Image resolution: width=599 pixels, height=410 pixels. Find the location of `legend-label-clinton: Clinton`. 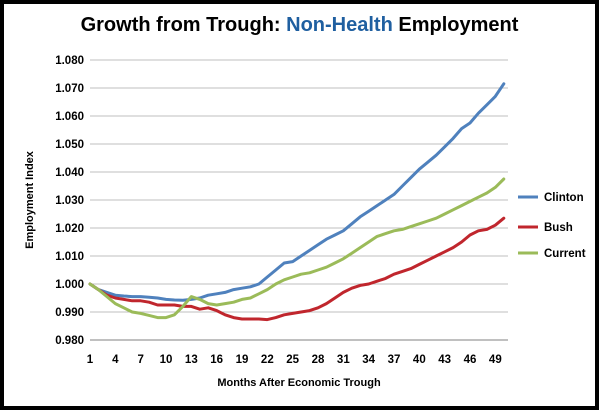

legend-label-clinton: Clinton is located at coordinates (564, 198).